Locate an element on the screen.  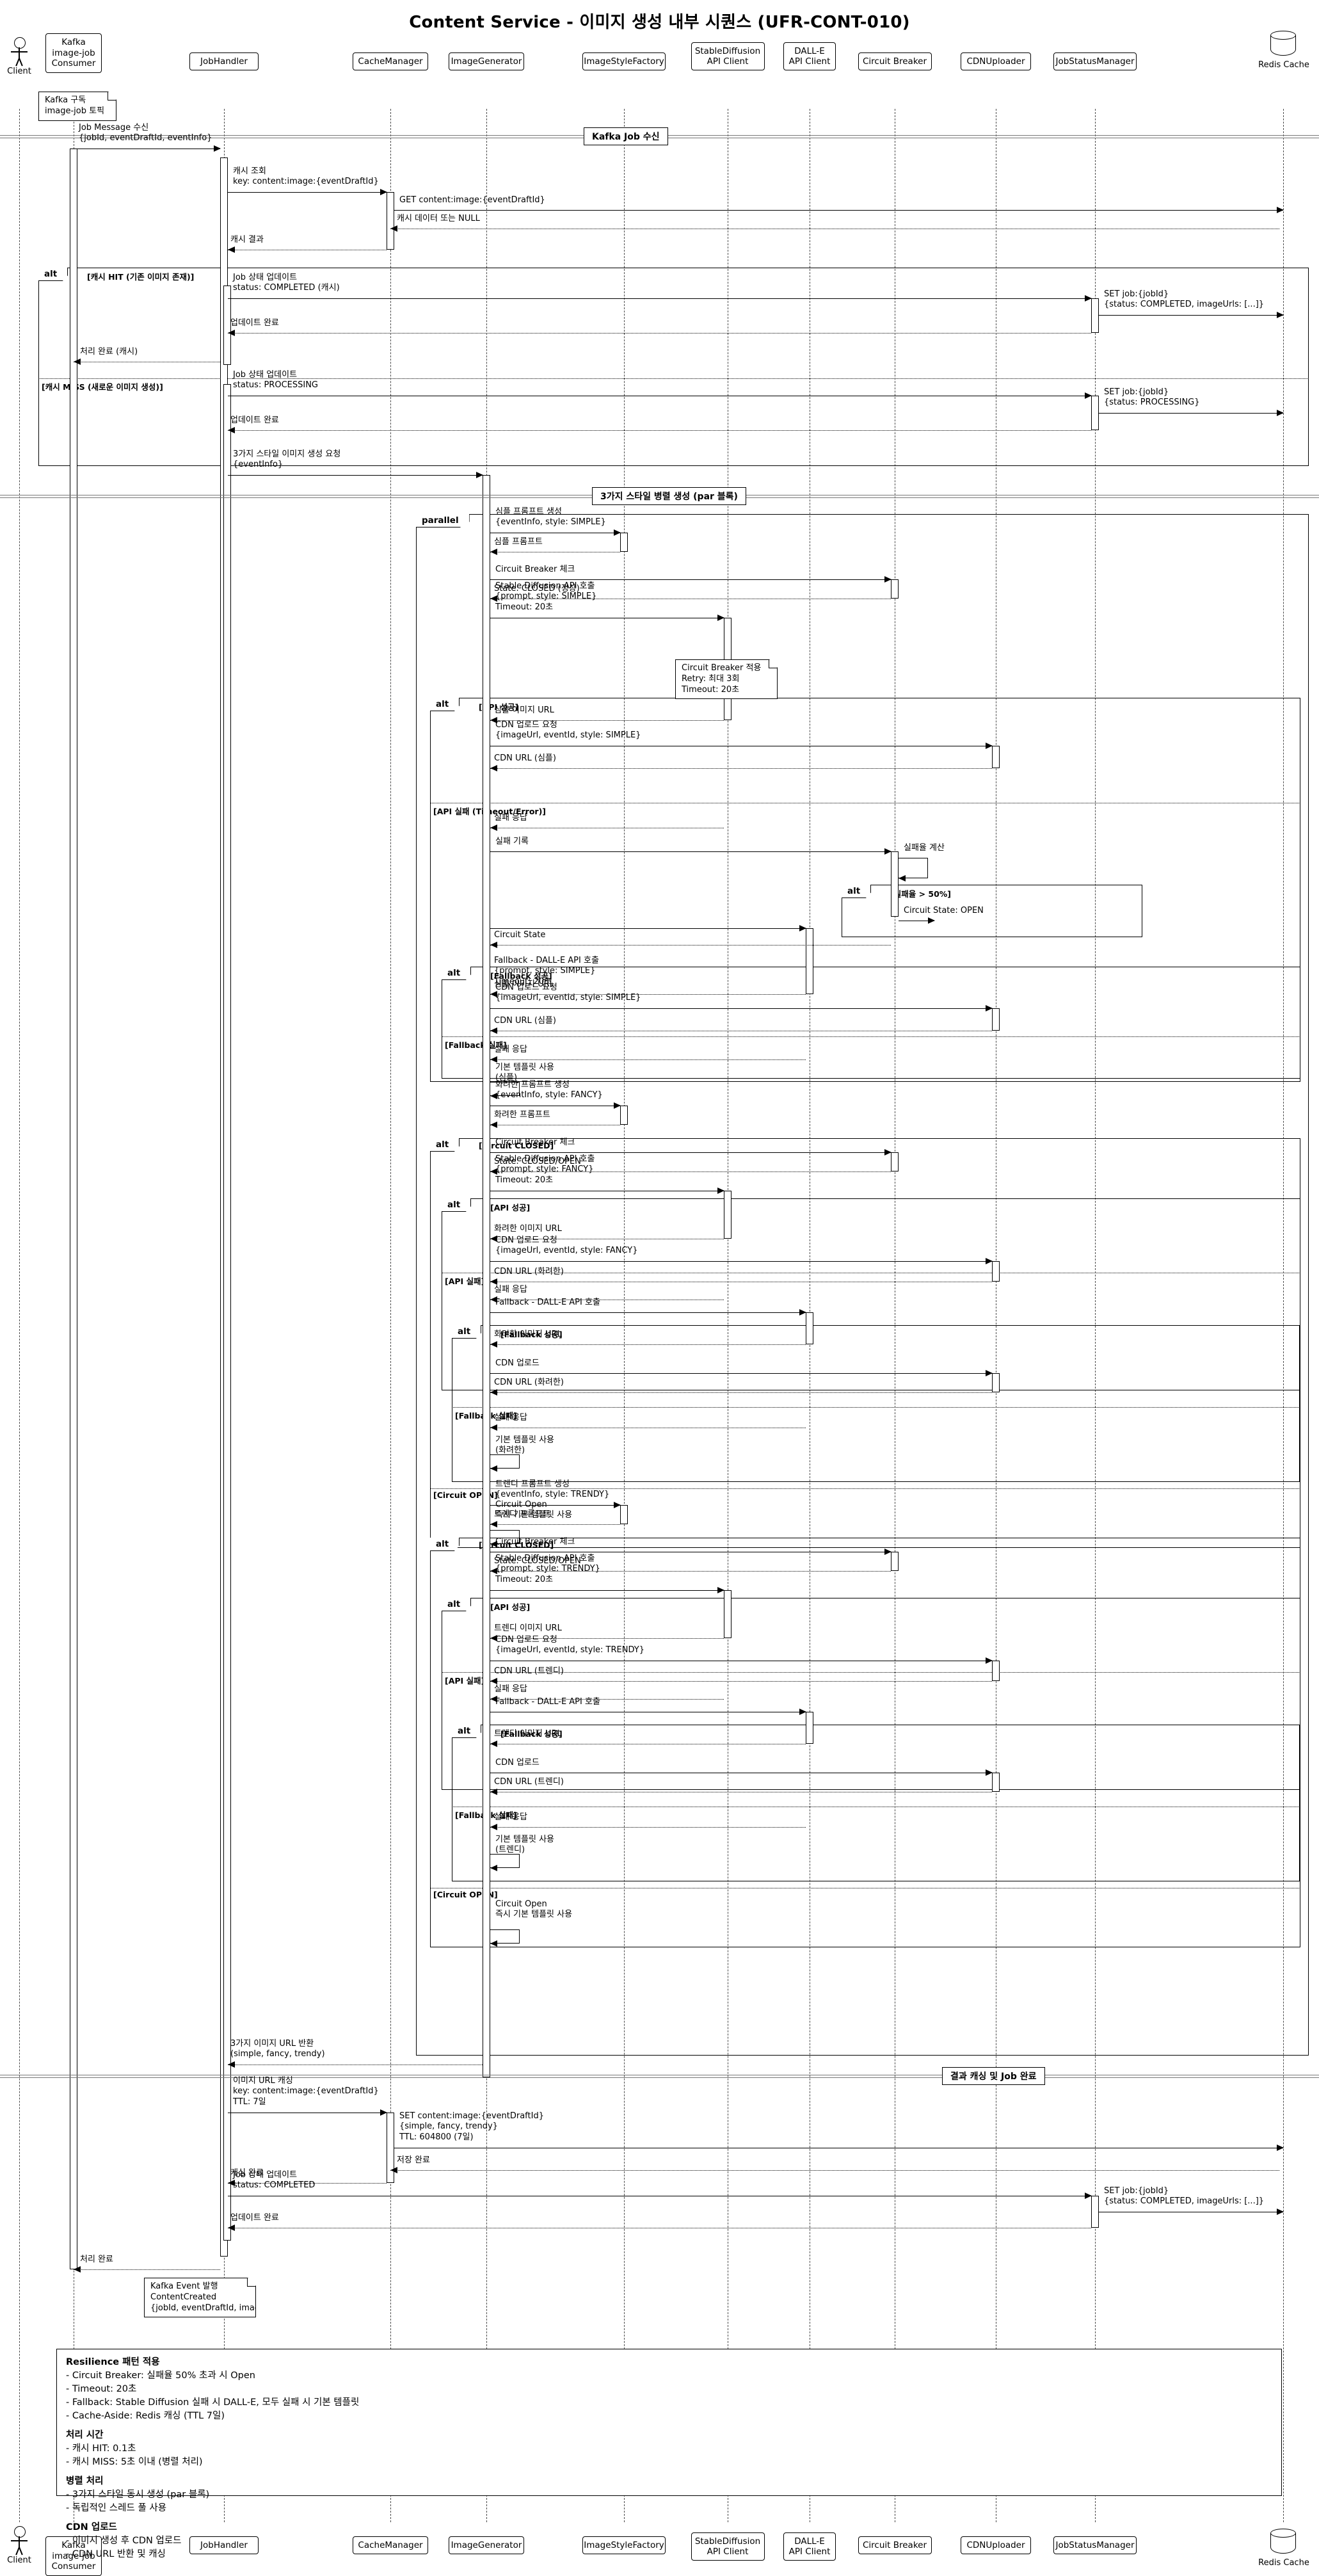
arrowhead-m59 is located at coordinates (493, 1744).